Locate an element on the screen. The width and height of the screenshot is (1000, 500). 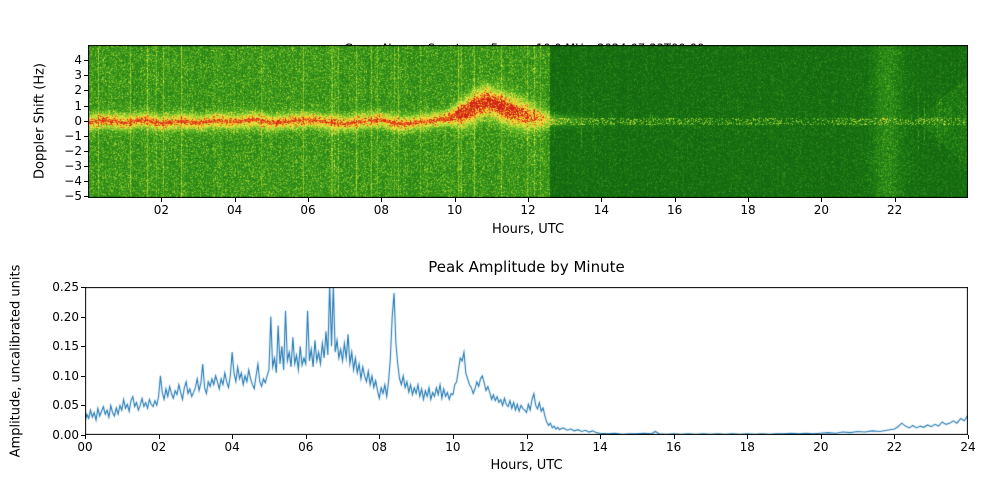
y-tick-label: 0 is located at coordinates (78, 120).